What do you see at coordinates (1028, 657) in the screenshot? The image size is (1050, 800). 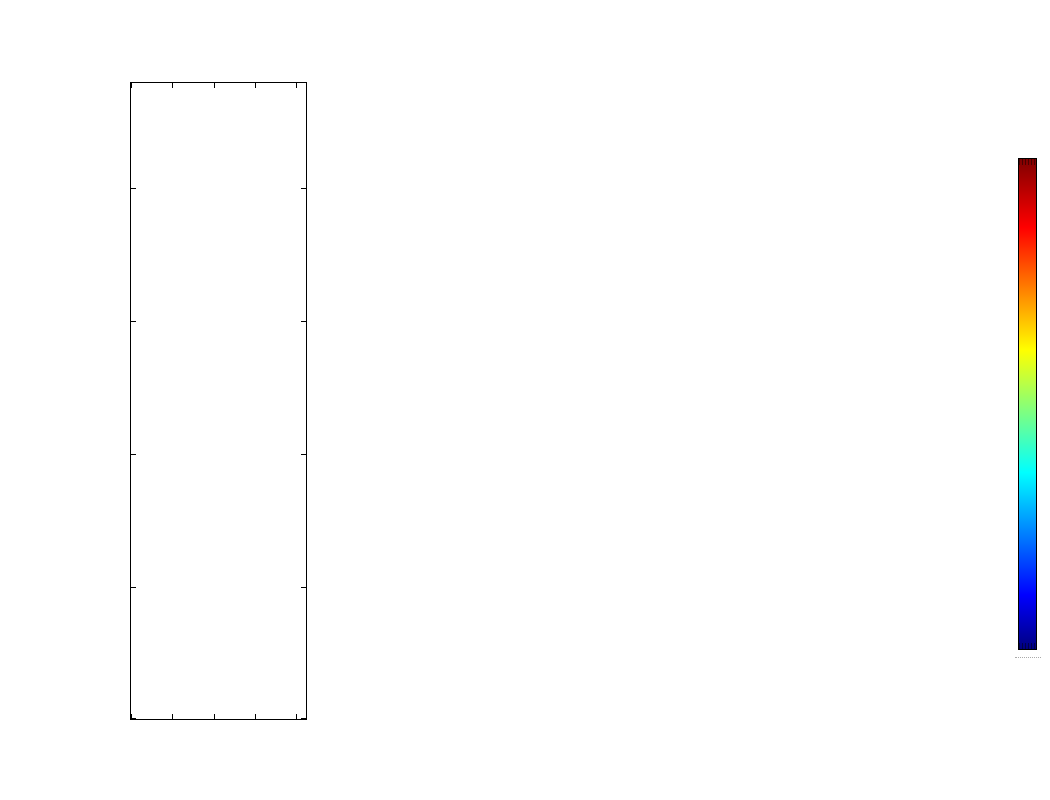 I see `colorbar-baseline-dots` at bounding box center [1028, 657].